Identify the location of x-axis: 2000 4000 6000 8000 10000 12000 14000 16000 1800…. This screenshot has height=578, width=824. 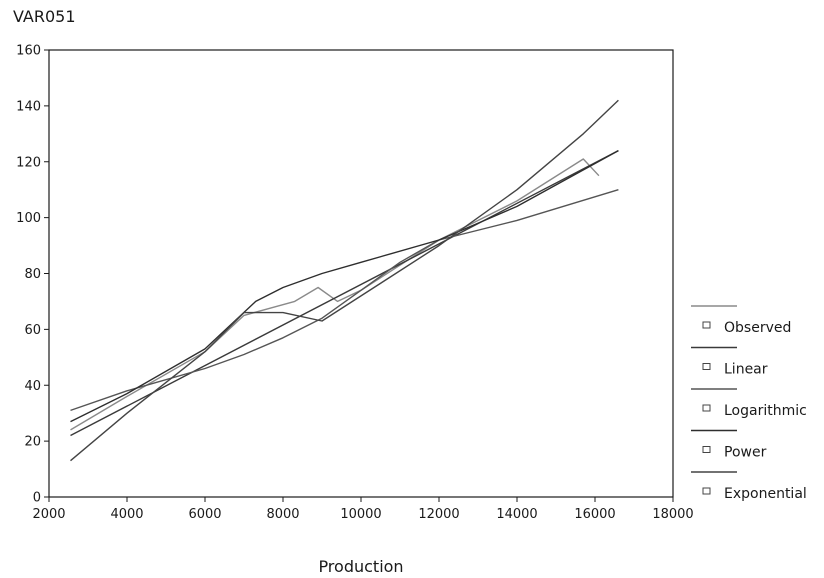
(363, 509).